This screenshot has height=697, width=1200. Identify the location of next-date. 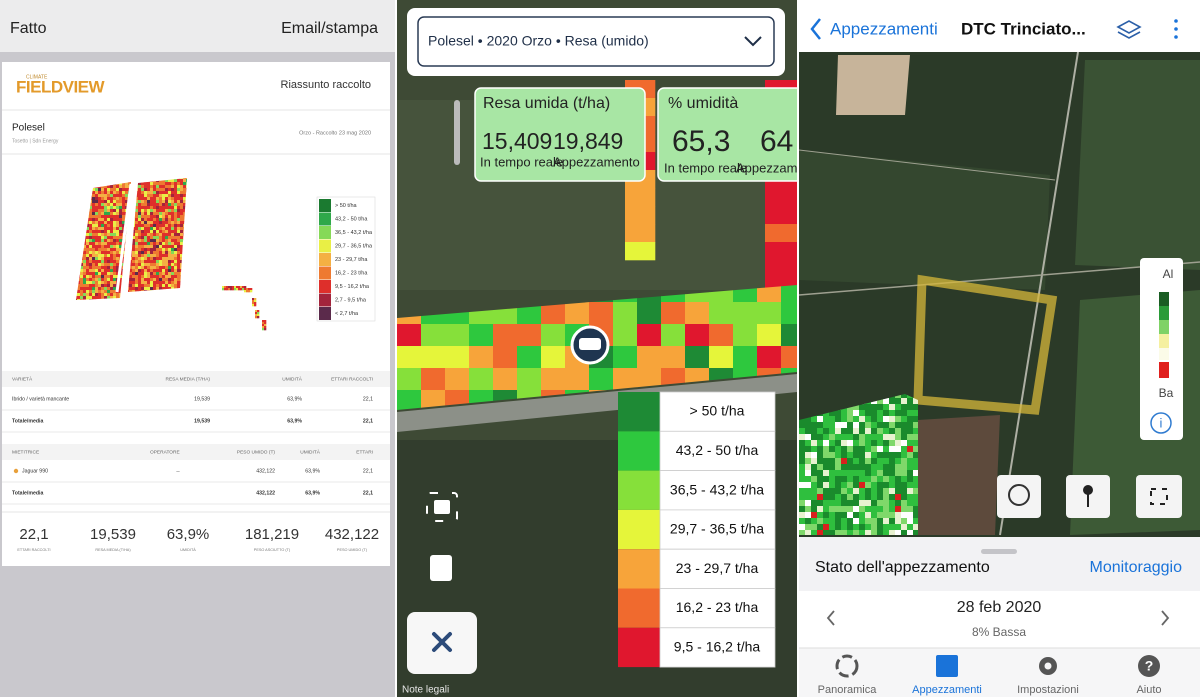
(1165, 618).